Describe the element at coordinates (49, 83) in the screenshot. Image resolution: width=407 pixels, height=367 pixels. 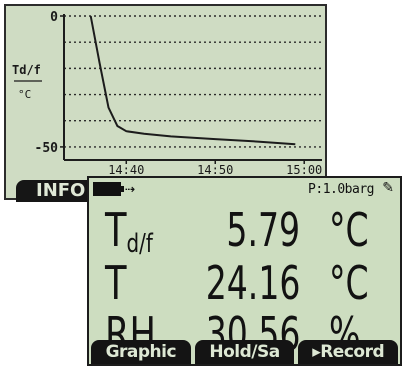
I see `y-tick-labels: 0 -50` at that location.